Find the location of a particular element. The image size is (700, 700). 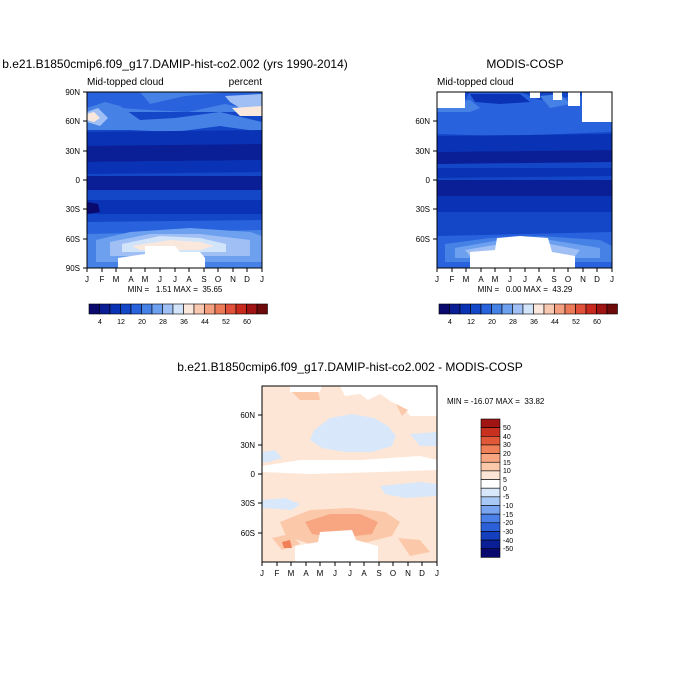

panel-diff-ytick-3: 30S is located at coordinates (248, 503).